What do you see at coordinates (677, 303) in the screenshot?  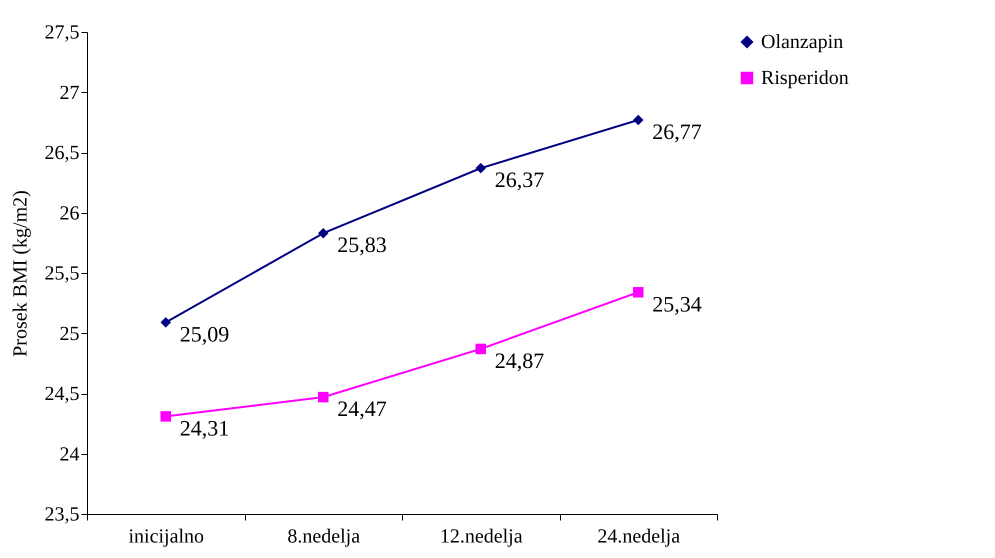 I see `data-label: 25,34` at bounding box center [677, 303].